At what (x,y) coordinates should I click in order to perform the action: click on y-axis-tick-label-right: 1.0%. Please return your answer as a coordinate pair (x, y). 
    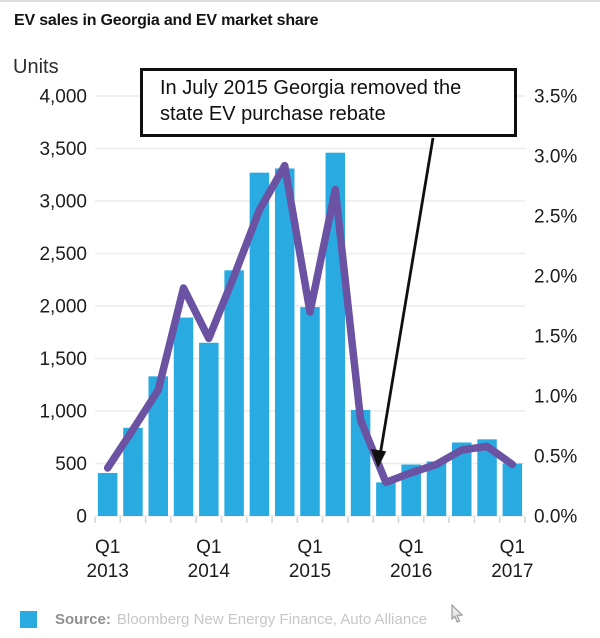
    Looking at the image, I should click on (555, 397).